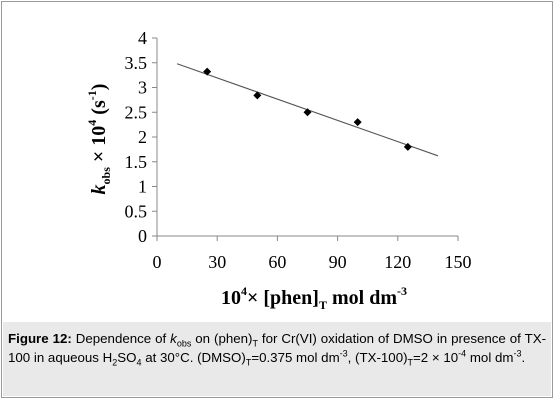  I want to click on x-tick-label: 90, so click(338, 262).